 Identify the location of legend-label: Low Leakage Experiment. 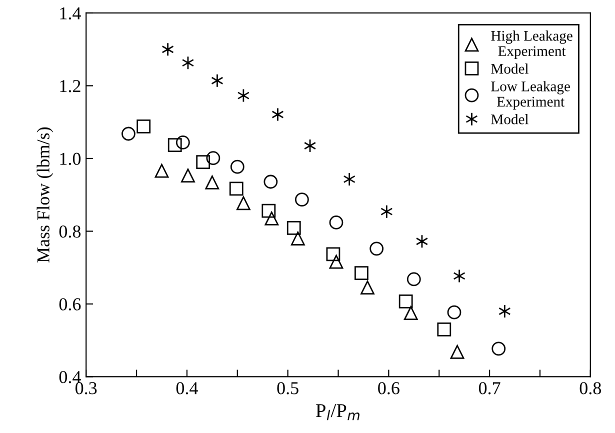
(530, 95).